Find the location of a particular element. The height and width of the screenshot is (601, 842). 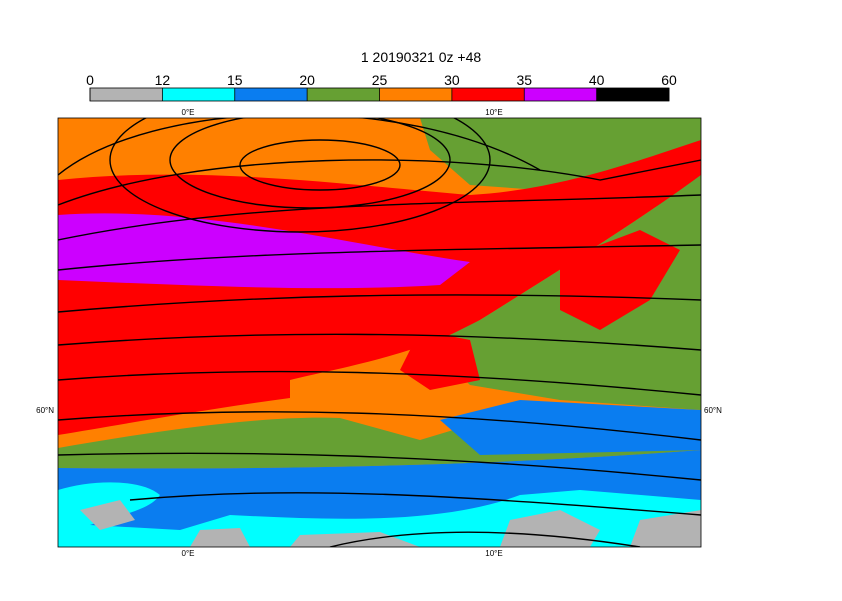

colorbar-tick-label: 40 is located at coordinates (597, 80).